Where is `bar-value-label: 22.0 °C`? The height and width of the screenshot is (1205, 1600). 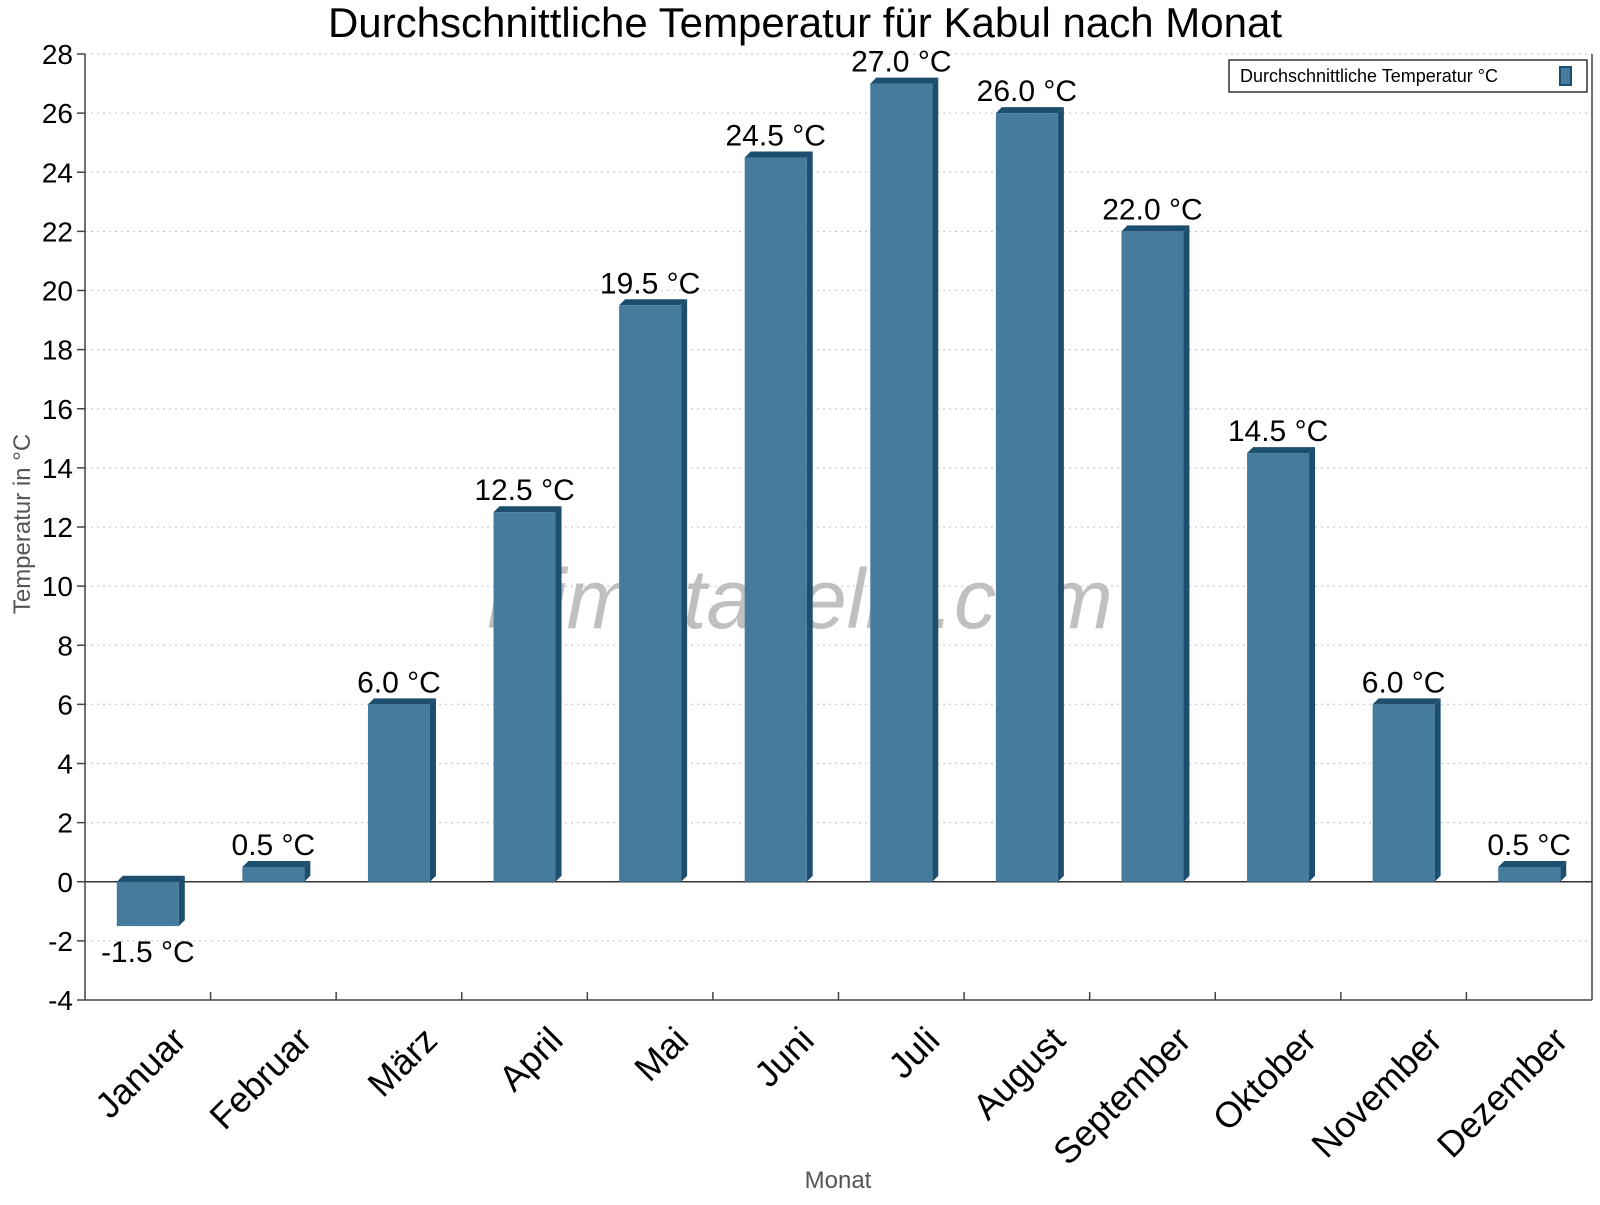 bar-value-label: 22.0 °C is located at coordinates (1152, 209).